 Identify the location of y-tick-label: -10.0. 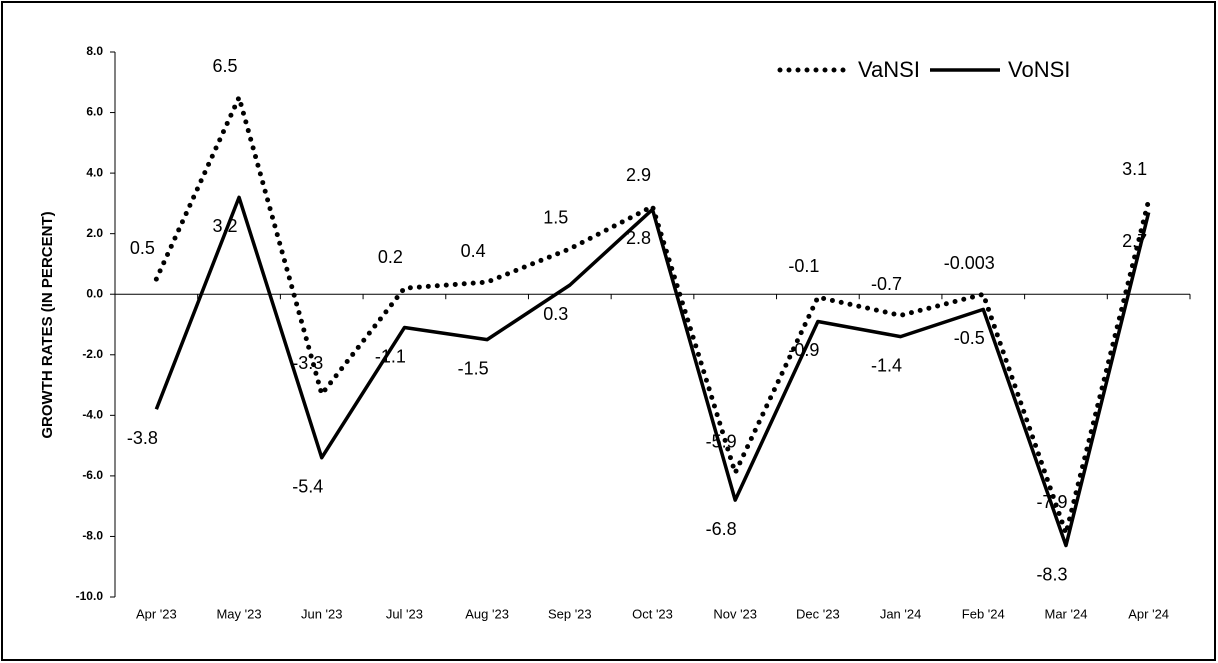
(90, 596).